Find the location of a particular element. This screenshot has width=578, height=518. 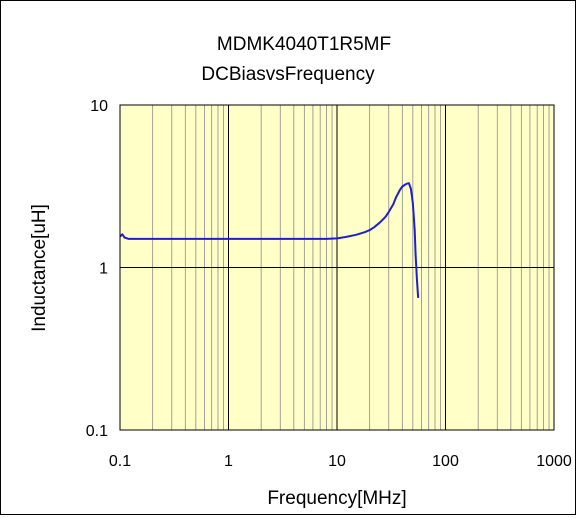

x-axis-label: Frequency[MHz] is located at coordinates (336, 498).